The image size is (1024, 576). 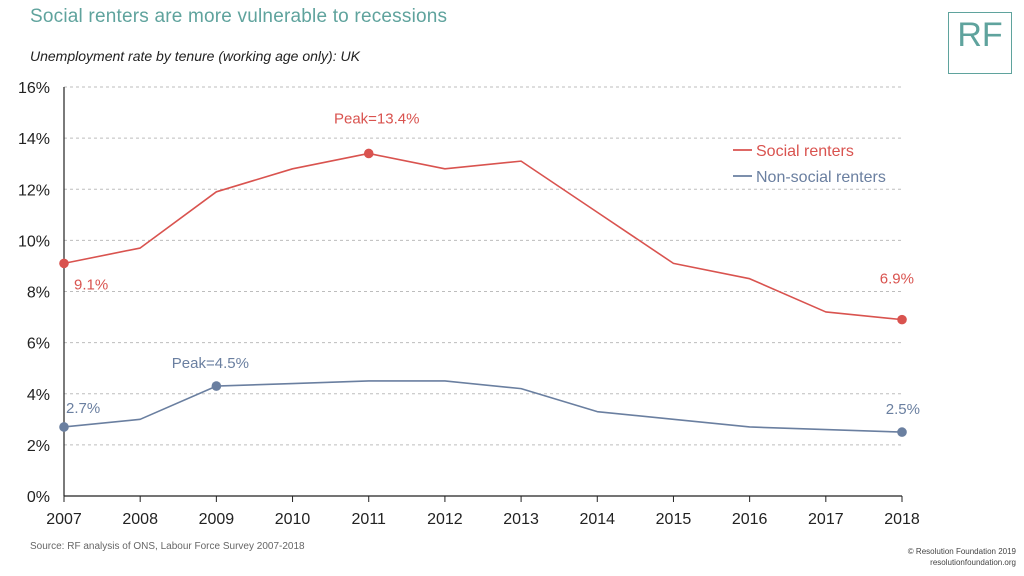 What do you see at coordinates (980, 43) in the screenshot?
I see `rf-logo: RF` at bounding box center [980, 43].